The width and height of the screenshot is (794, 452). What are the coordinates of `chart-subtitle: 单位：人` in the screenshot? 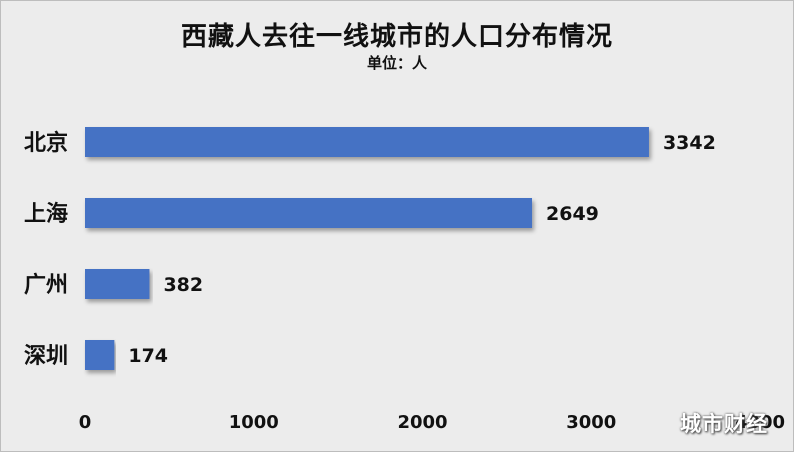 It's located at (396, 63).